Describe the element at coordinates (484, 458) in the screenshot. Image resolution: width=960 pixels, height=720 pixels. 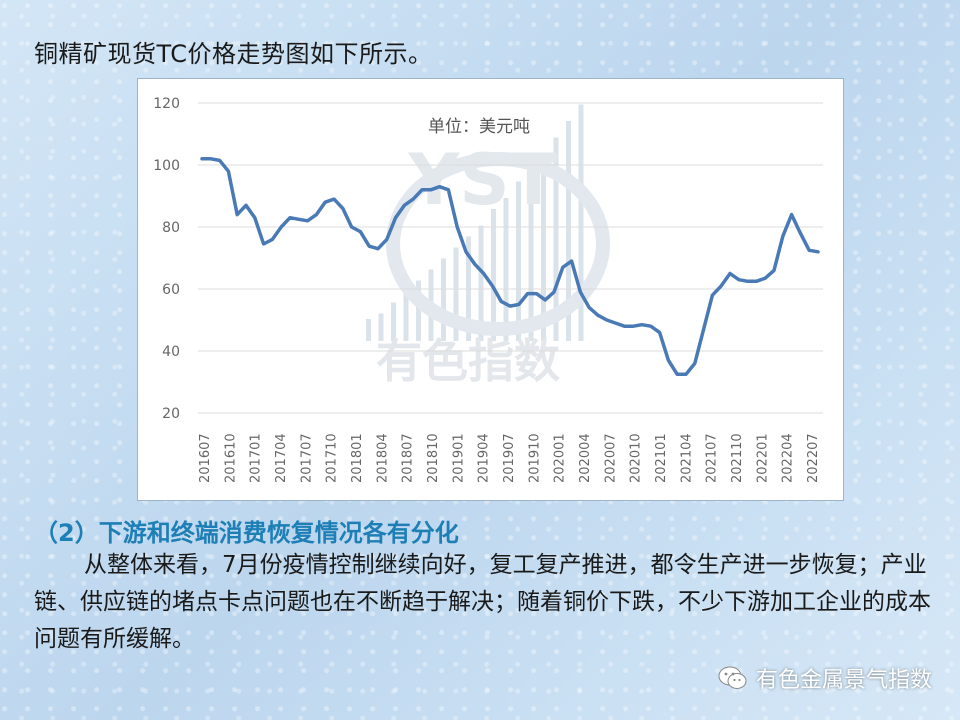
I see `x-tick-label: 201904` at that location.